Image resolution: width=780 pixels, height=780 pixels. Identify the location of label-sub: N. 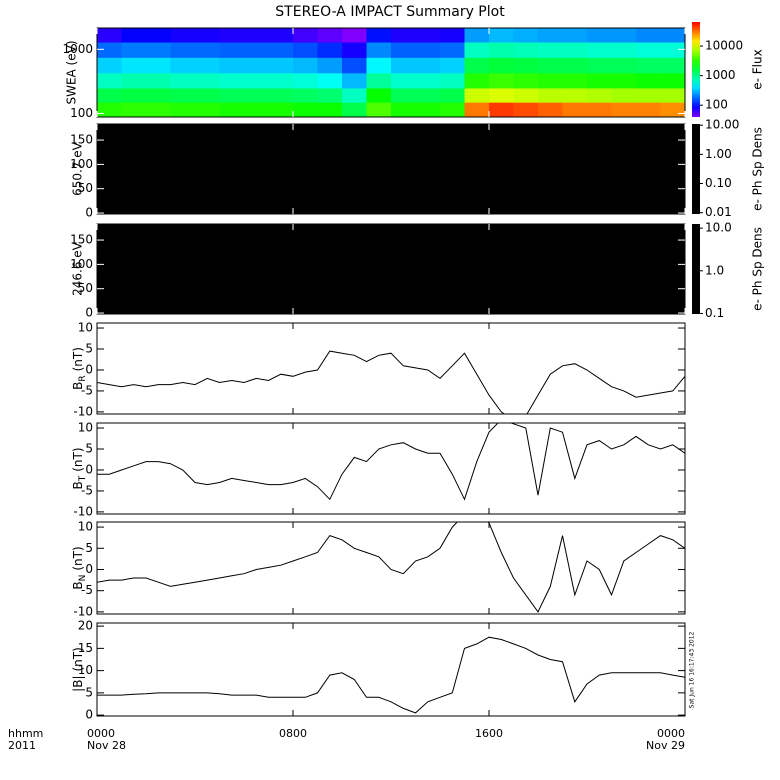
(83, 578).